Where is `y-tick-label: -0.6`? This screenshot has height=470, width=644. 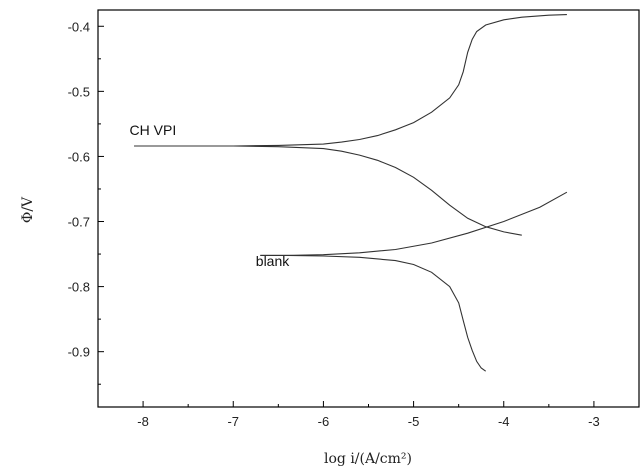
y-tick-label: -0.6 is located at coordinates (79, 156).